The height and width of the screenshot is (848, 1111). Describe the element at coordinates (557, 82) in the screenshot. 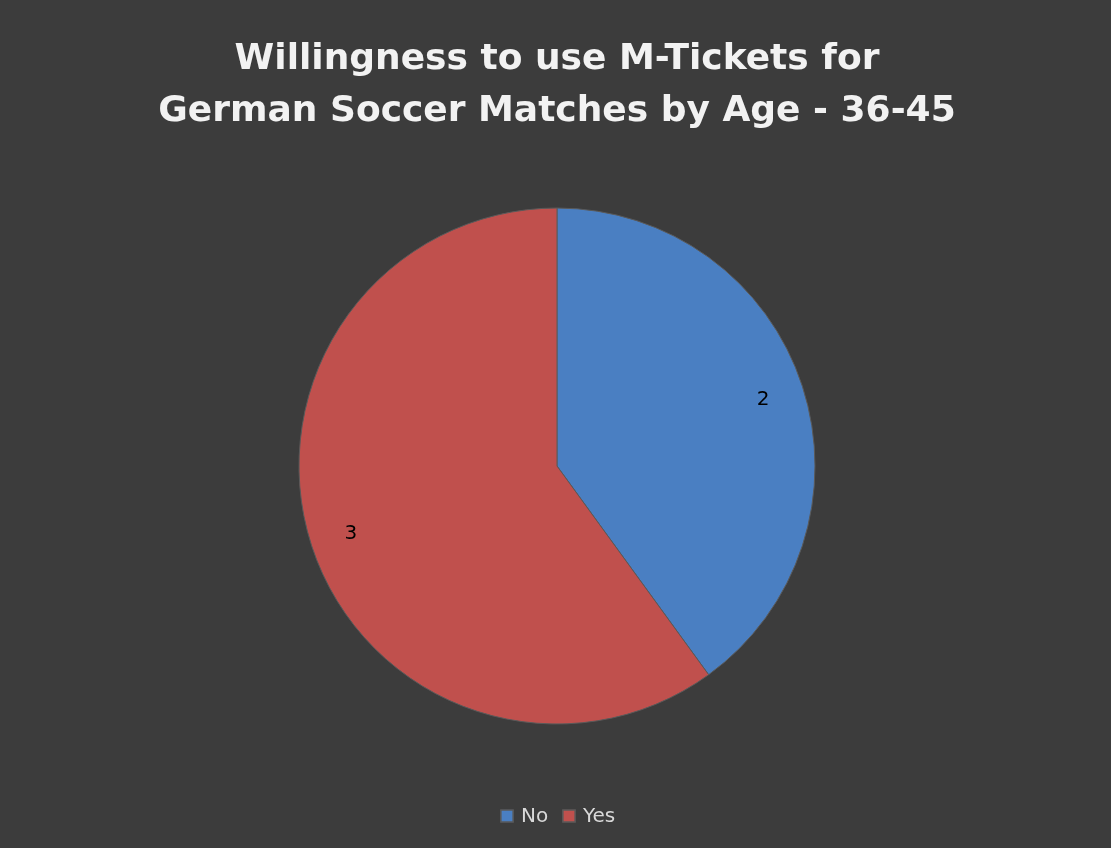

I see `chart-title: Willingness to use M-Tickets for German Soccer Matches by Age - 36-45` at that location.